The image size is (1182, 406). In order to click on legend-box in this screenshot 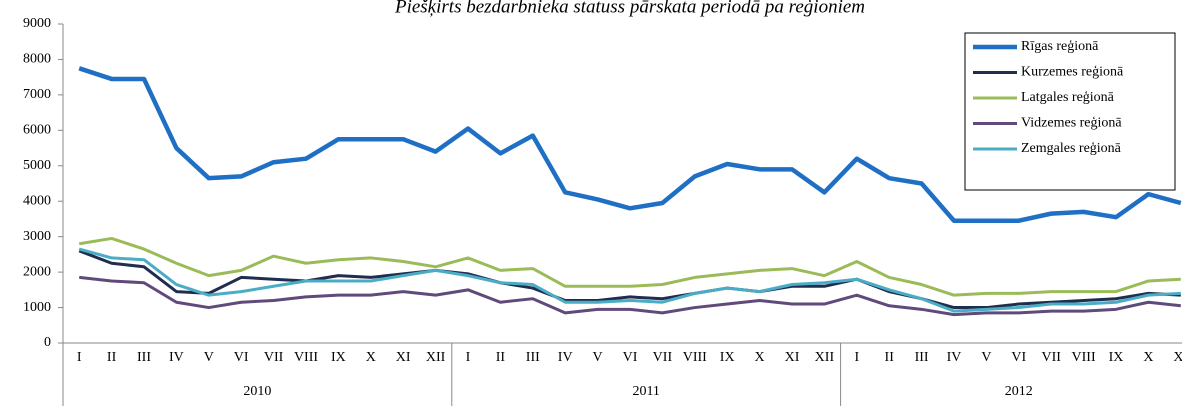, I will do `click(1070, 111)`.